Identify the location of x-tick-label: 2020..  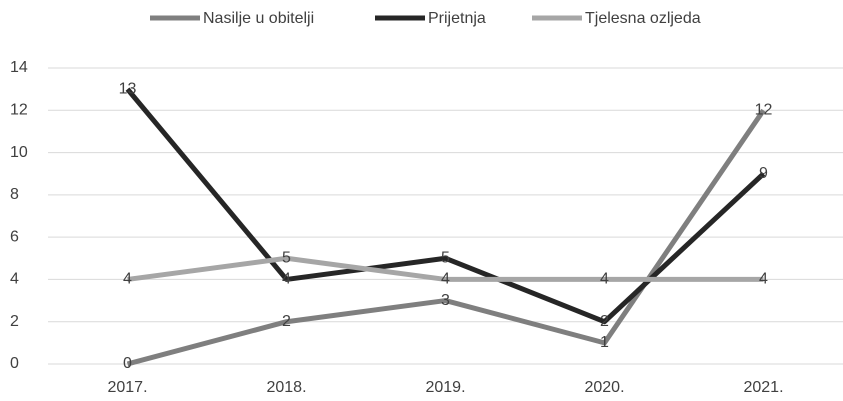
(604, 387).